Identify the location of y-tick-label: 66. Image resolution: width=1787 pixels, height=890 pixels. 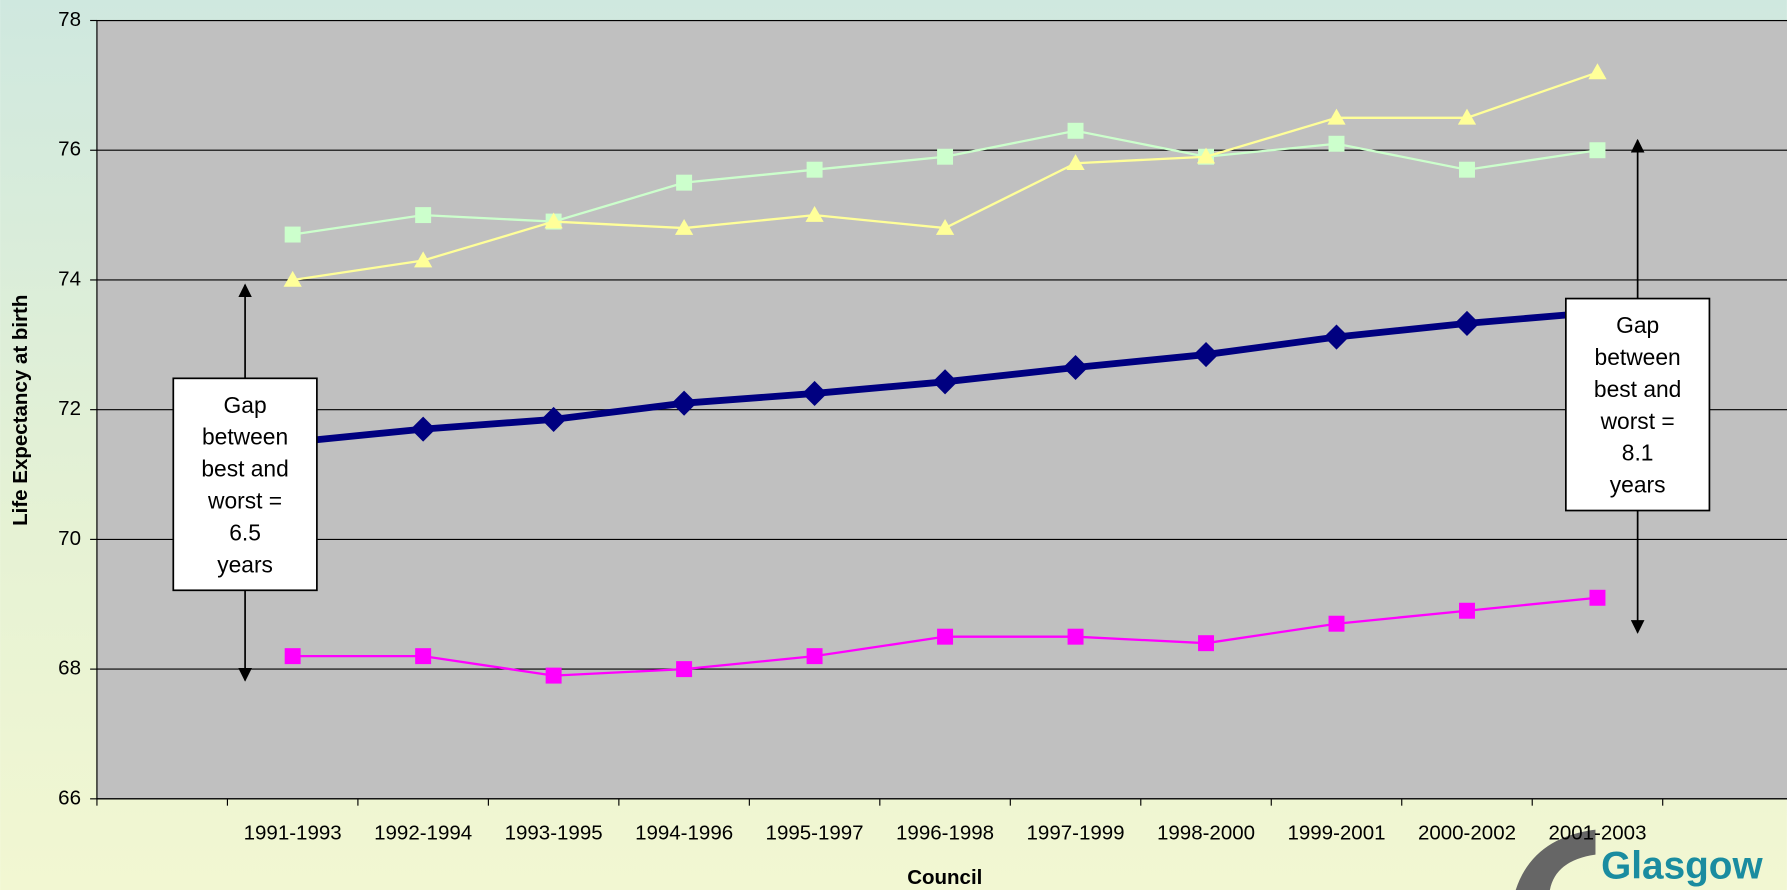
(69, 797).